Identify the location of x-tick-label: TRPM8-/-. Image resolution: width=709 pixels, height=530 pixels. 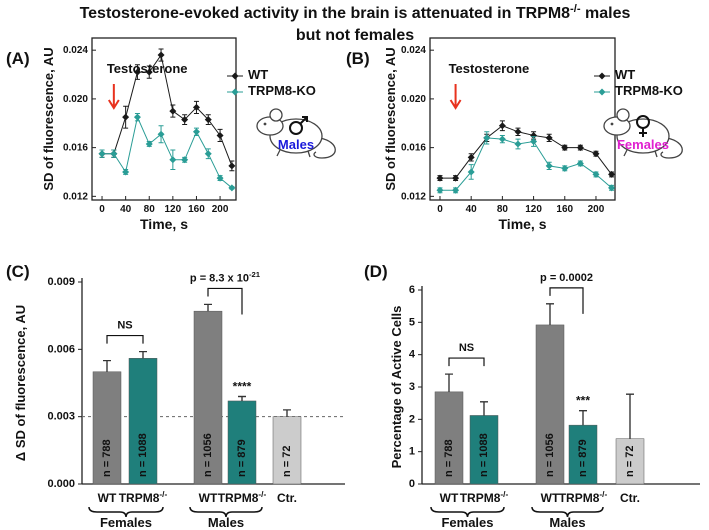
(242, 497).